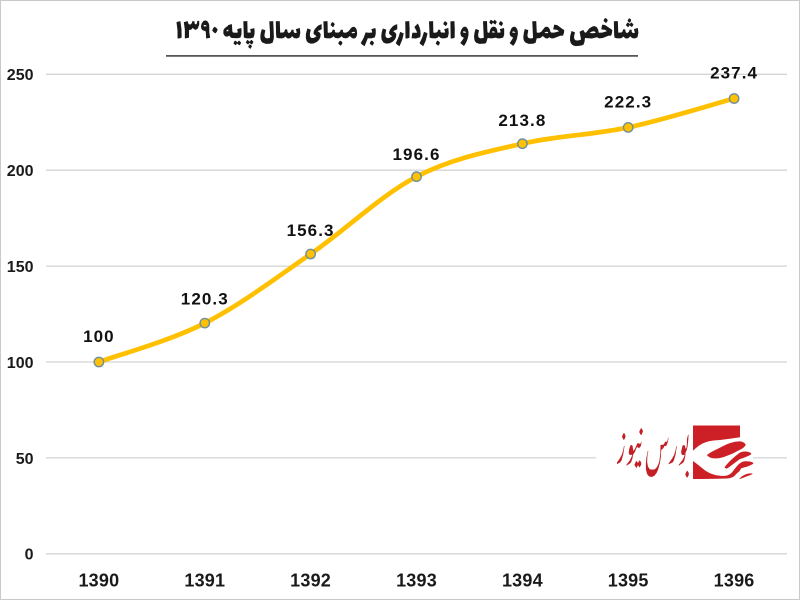 Image resolution: width=800 pixels, height=600 pixels. What do you see at coordinates (25, 459) in the screenshot?
I see `svg-text: 50` at bounding box center [25, 459].